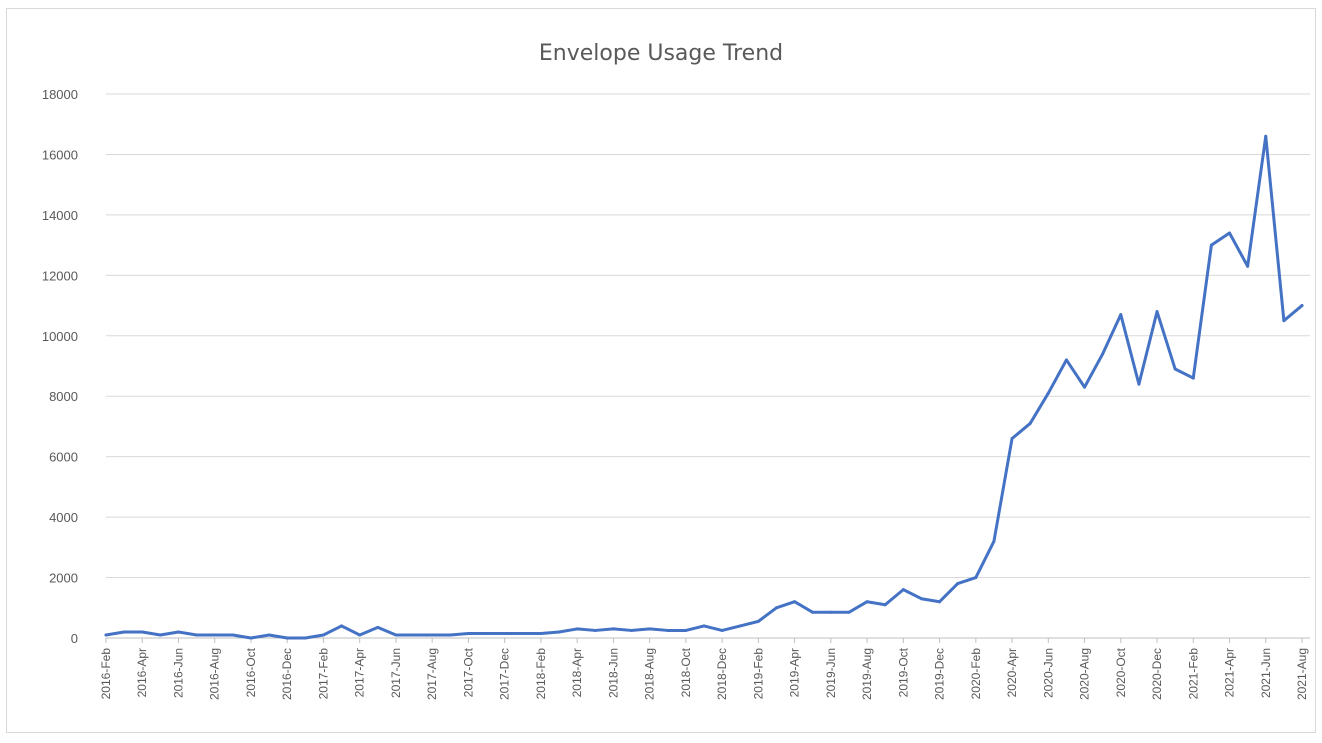  Describe the element at coordinates (613, 673) in the screenshot. I see `x-tick-label: 2018-Jun` at that location.